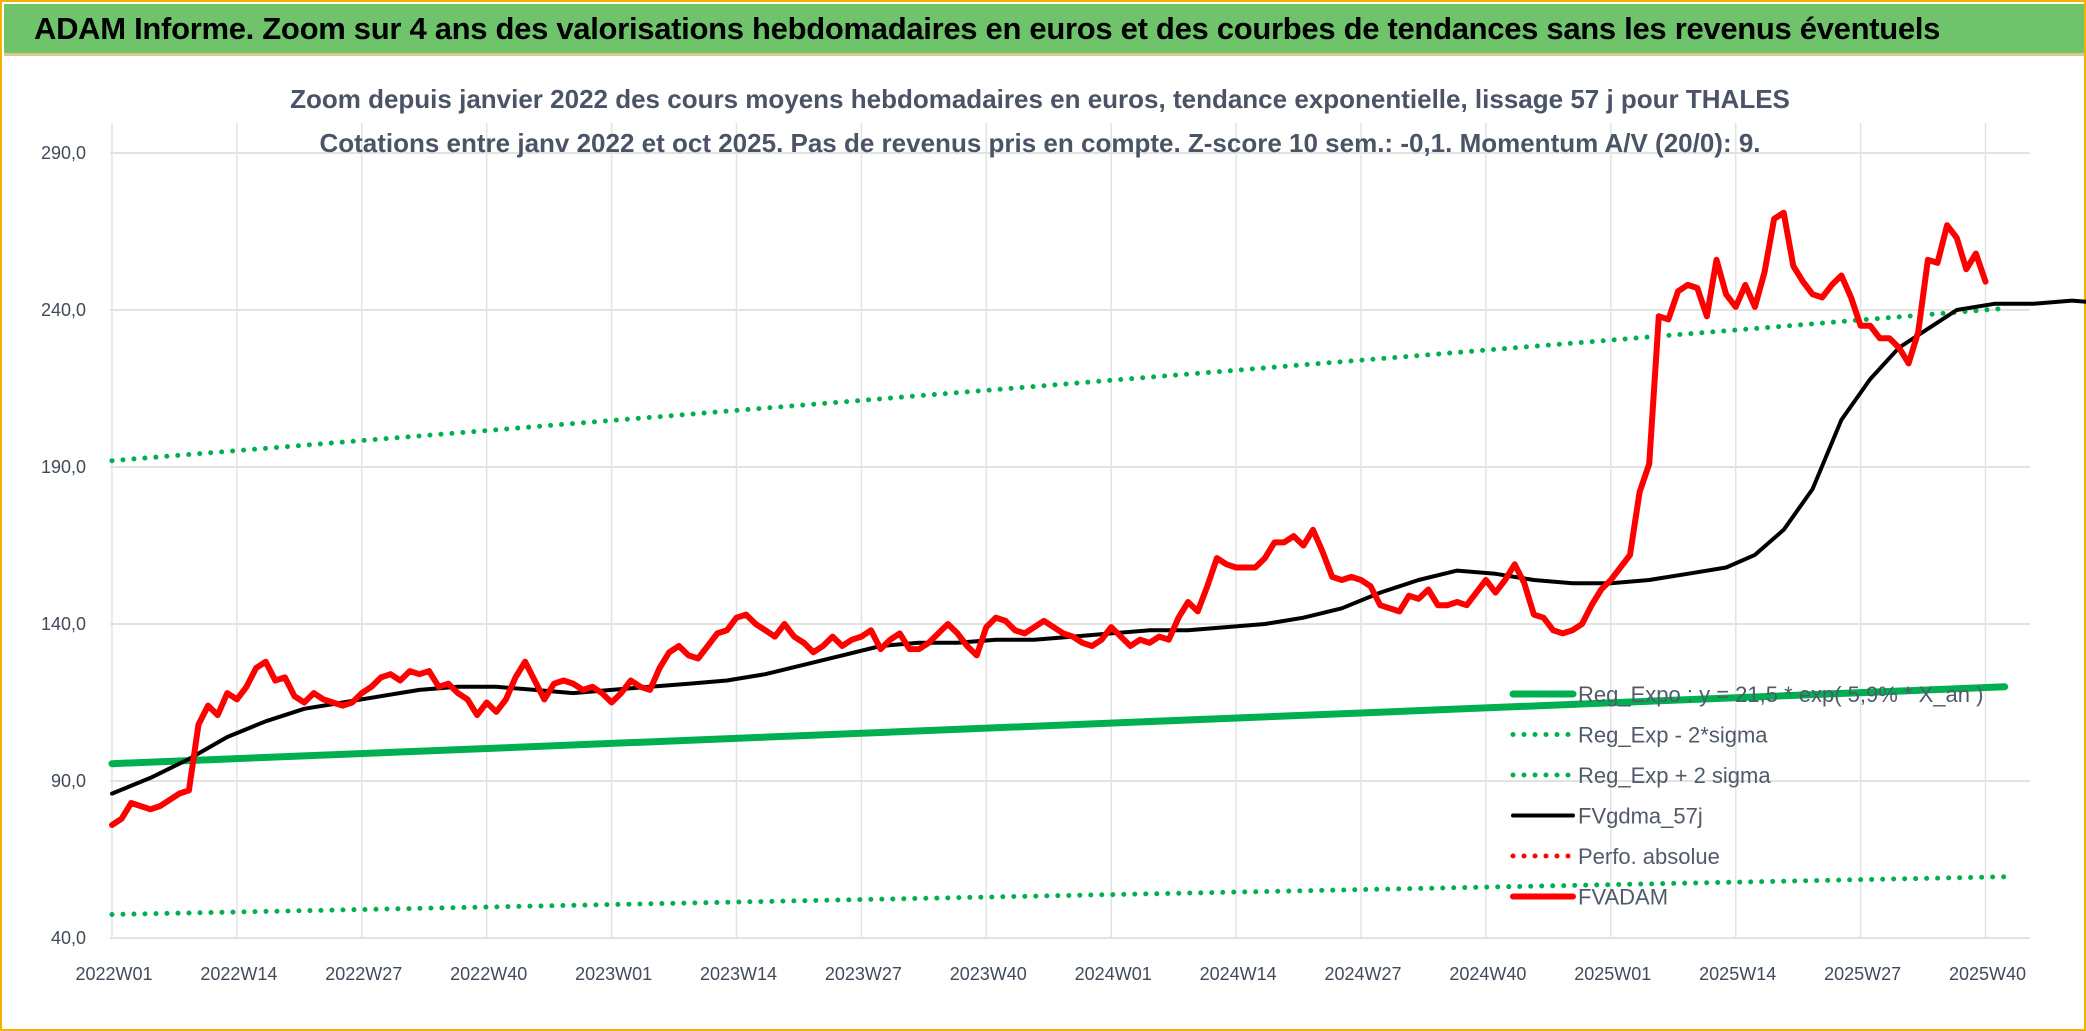 This screenshot has height=1031, width=2086. I want to click on y-tick-label: 140,0, so click(63, 624).